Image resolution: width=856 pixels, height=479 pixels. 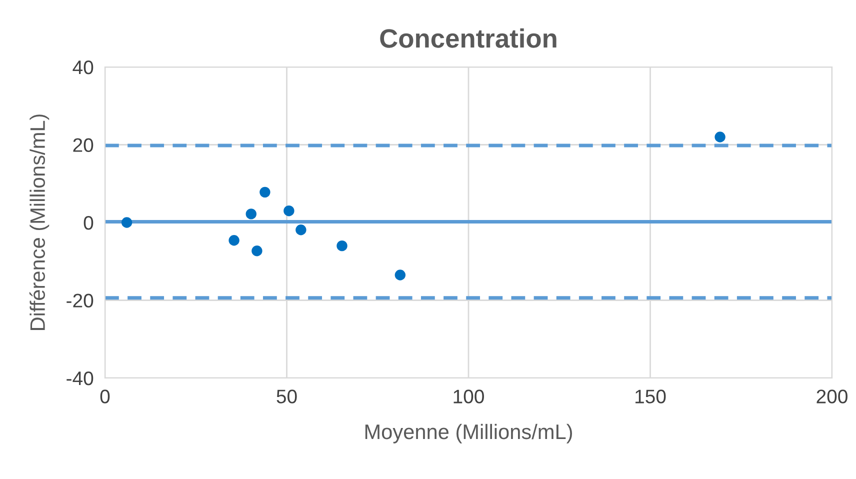 What do you see at coordinates (89, 223) in the screenshot?
I see `y-tick-label: 0` at bounding box center [89, 223].